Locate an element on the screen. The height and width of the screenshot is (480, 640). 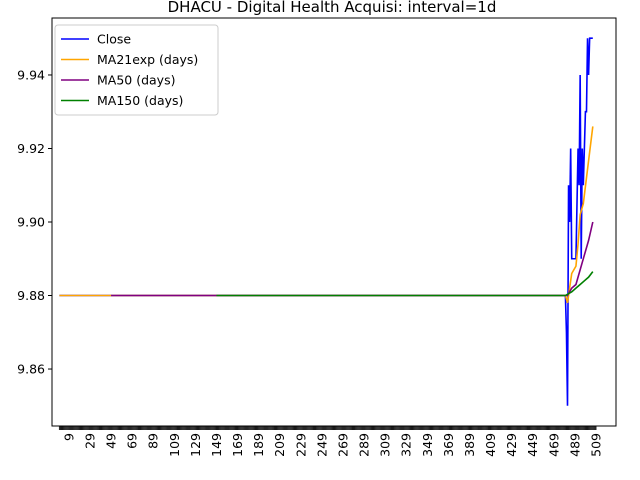
x-tick-label: 169 is located at coordinates (237, 445).